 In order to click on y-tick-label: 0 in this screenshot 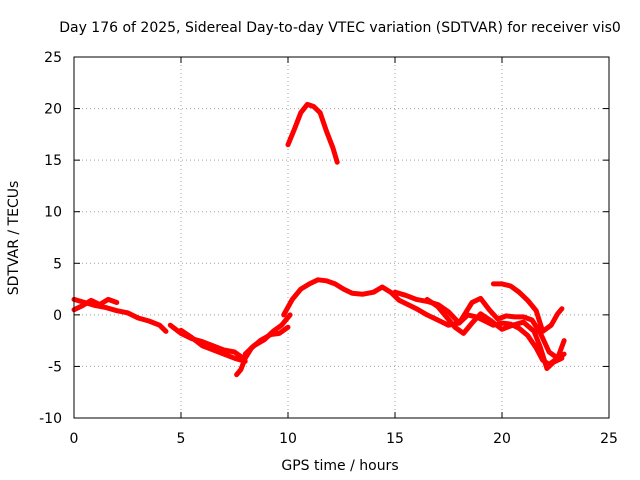, I will do `click(57, 316)`.